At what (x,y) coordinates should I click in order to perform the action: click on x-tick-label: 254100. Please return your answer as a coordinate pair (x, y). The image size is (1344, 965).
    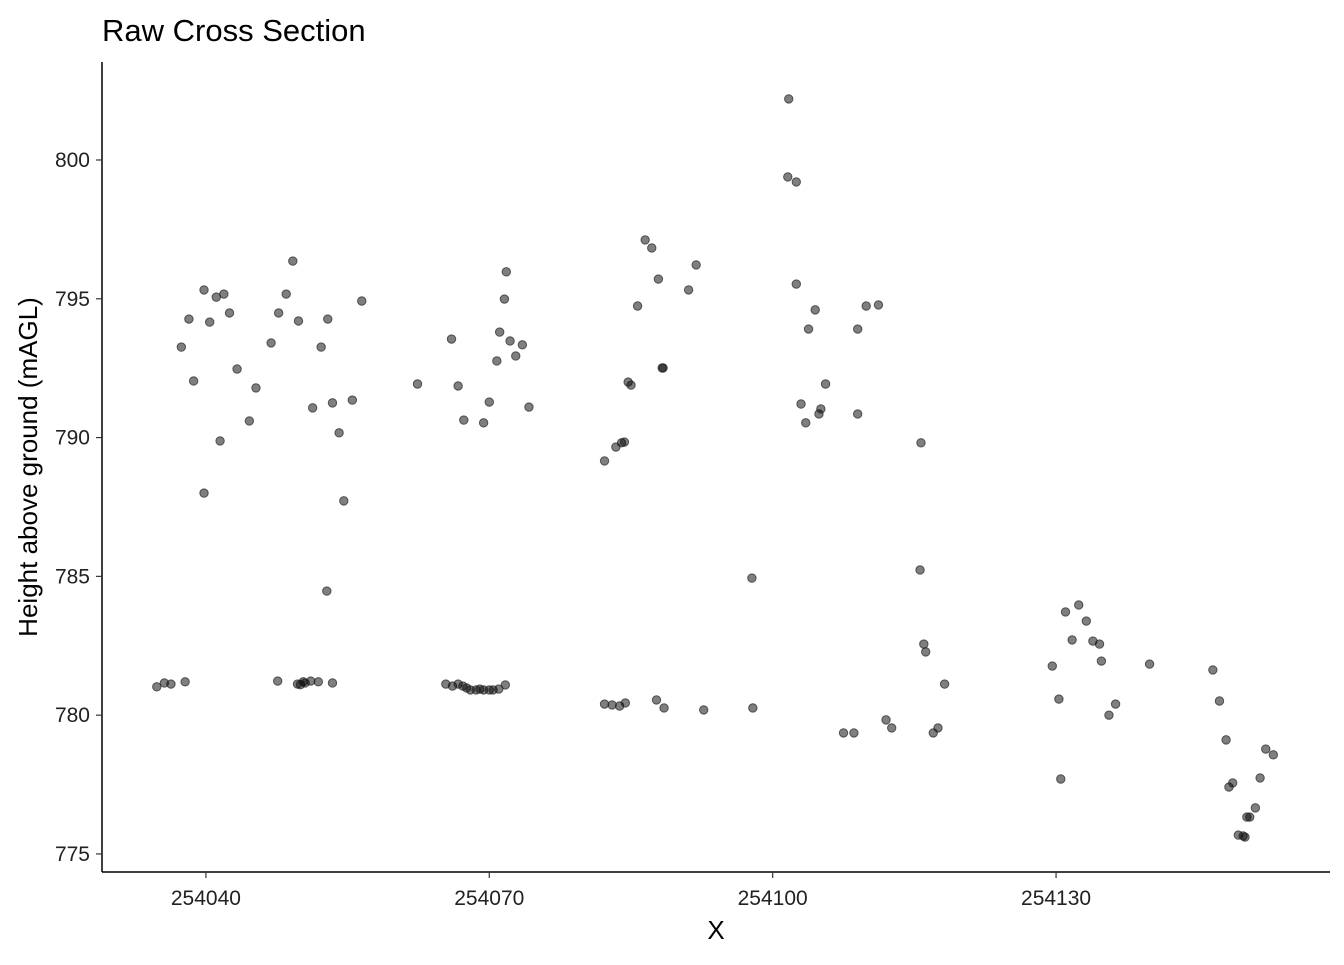
    Looking at the image, I should click on (773, 898).